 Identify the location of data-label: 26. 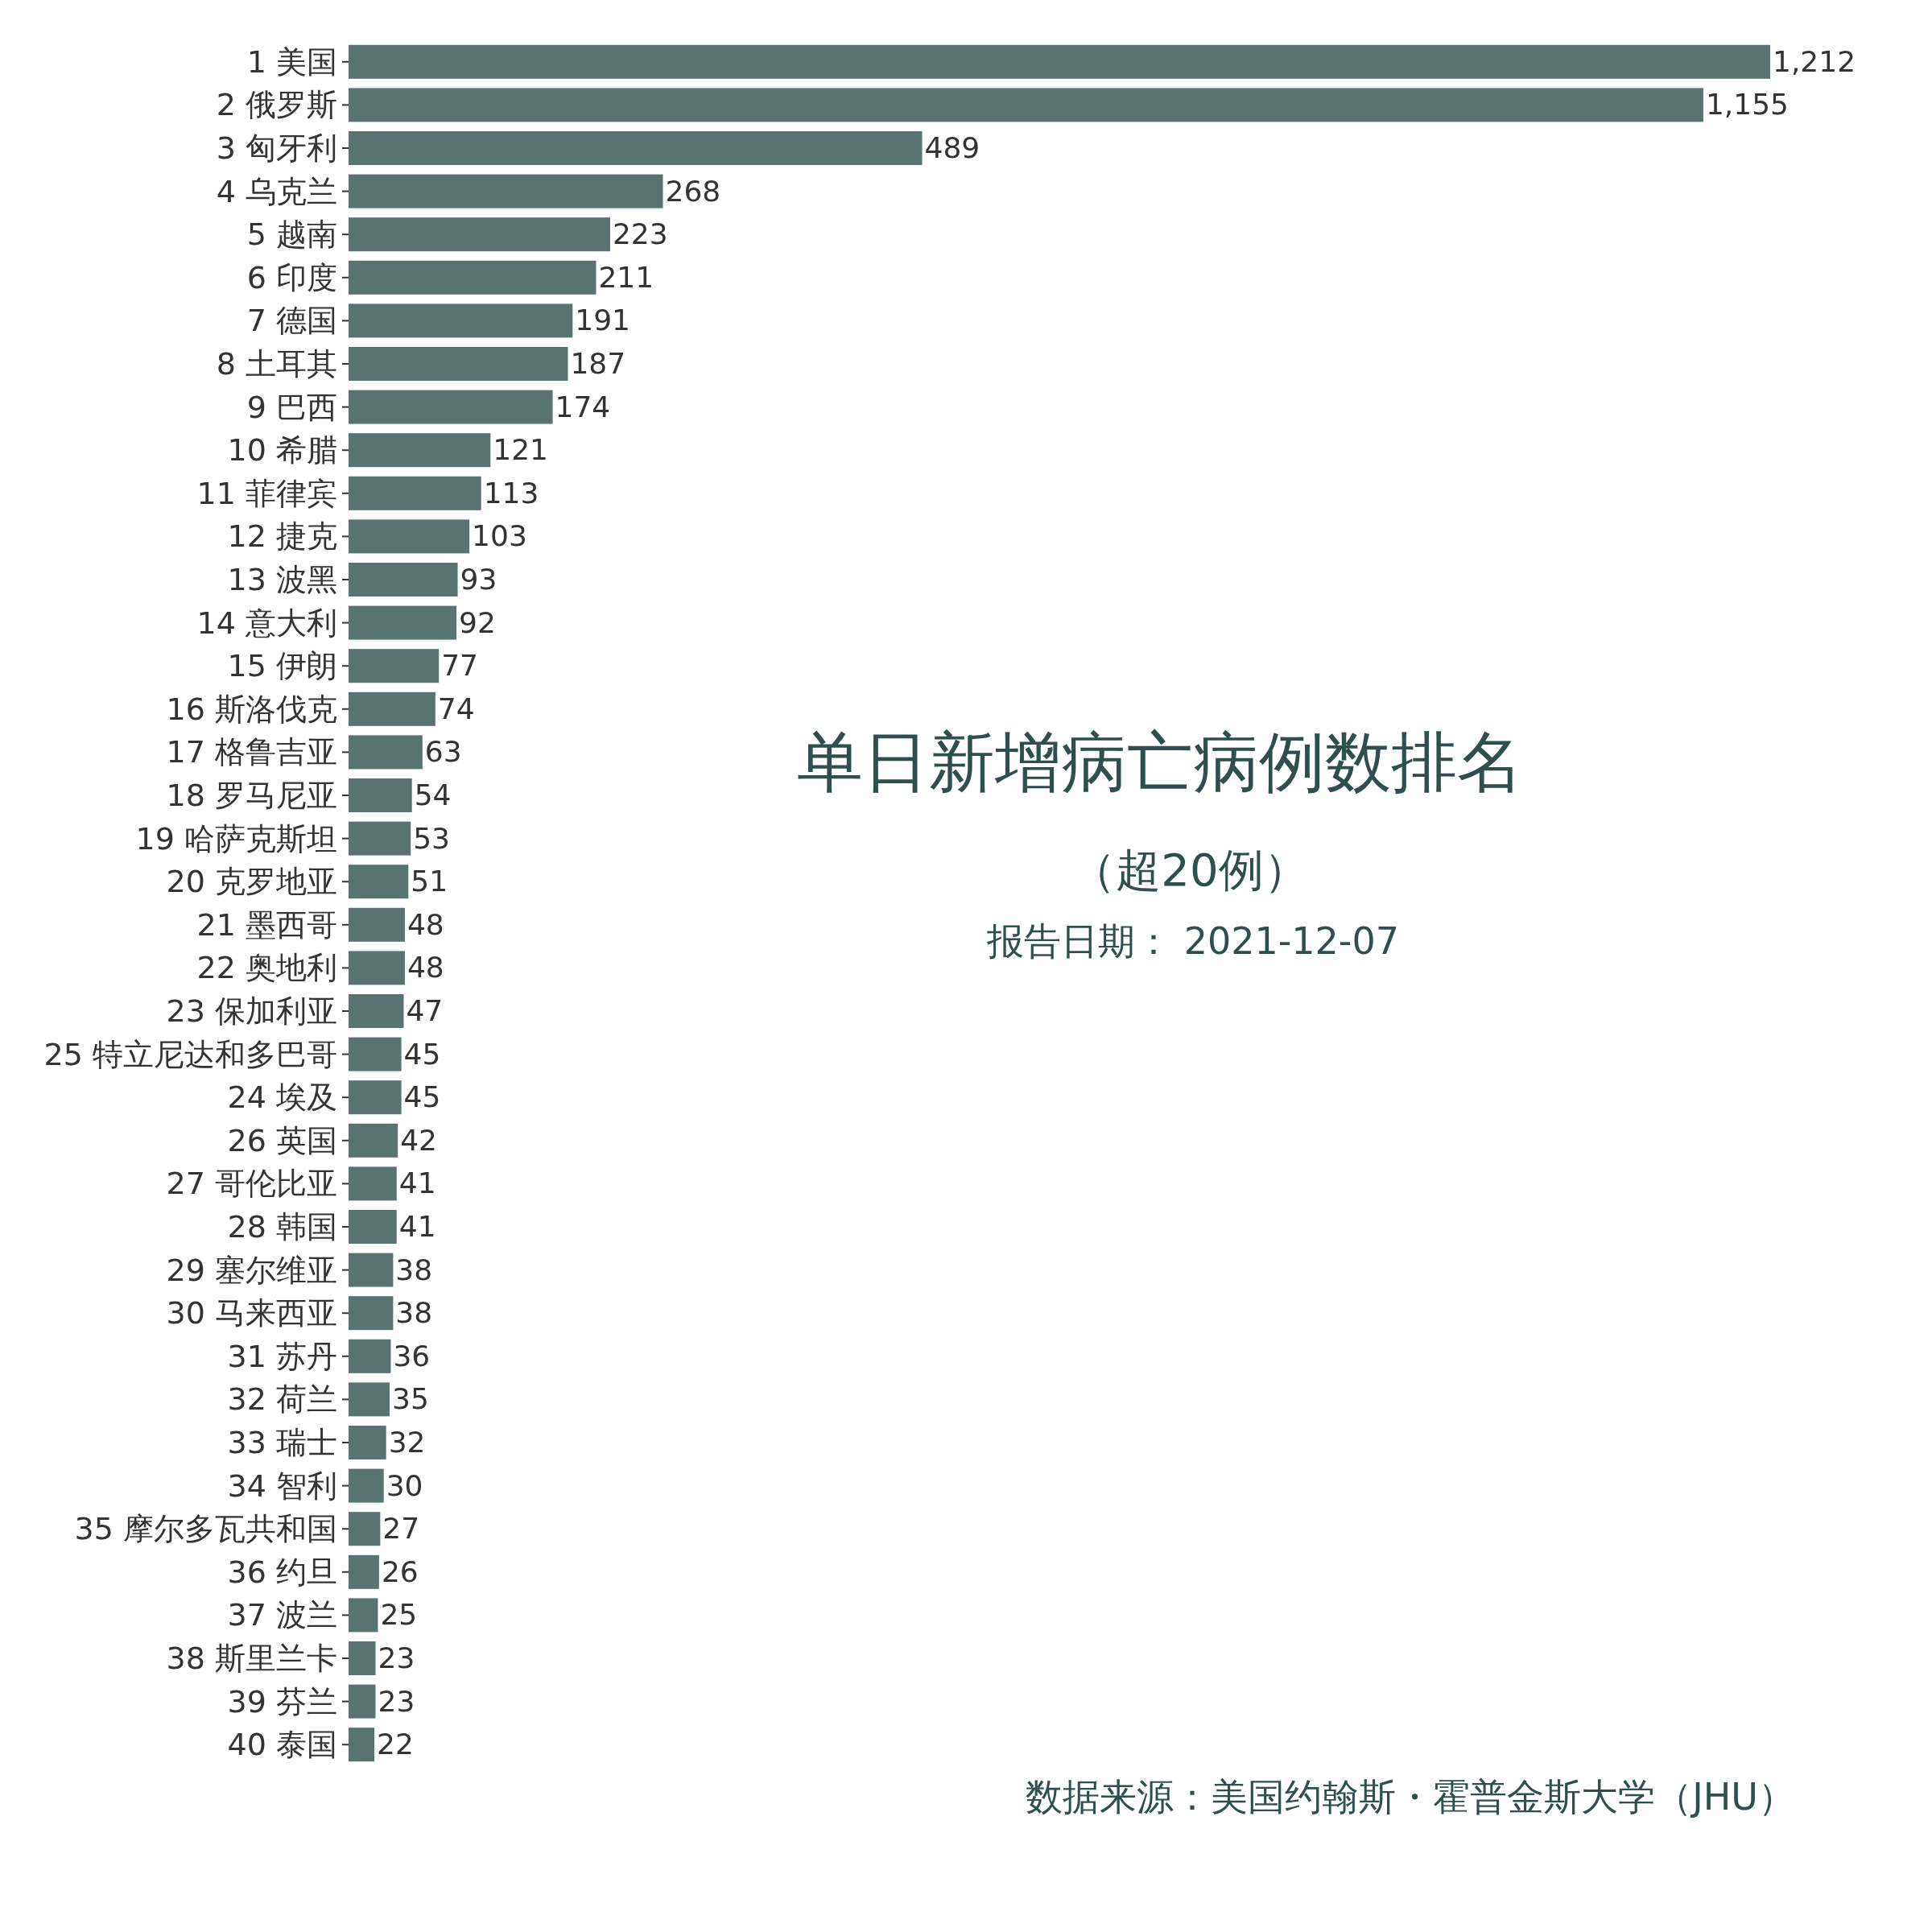
(400, 1571).